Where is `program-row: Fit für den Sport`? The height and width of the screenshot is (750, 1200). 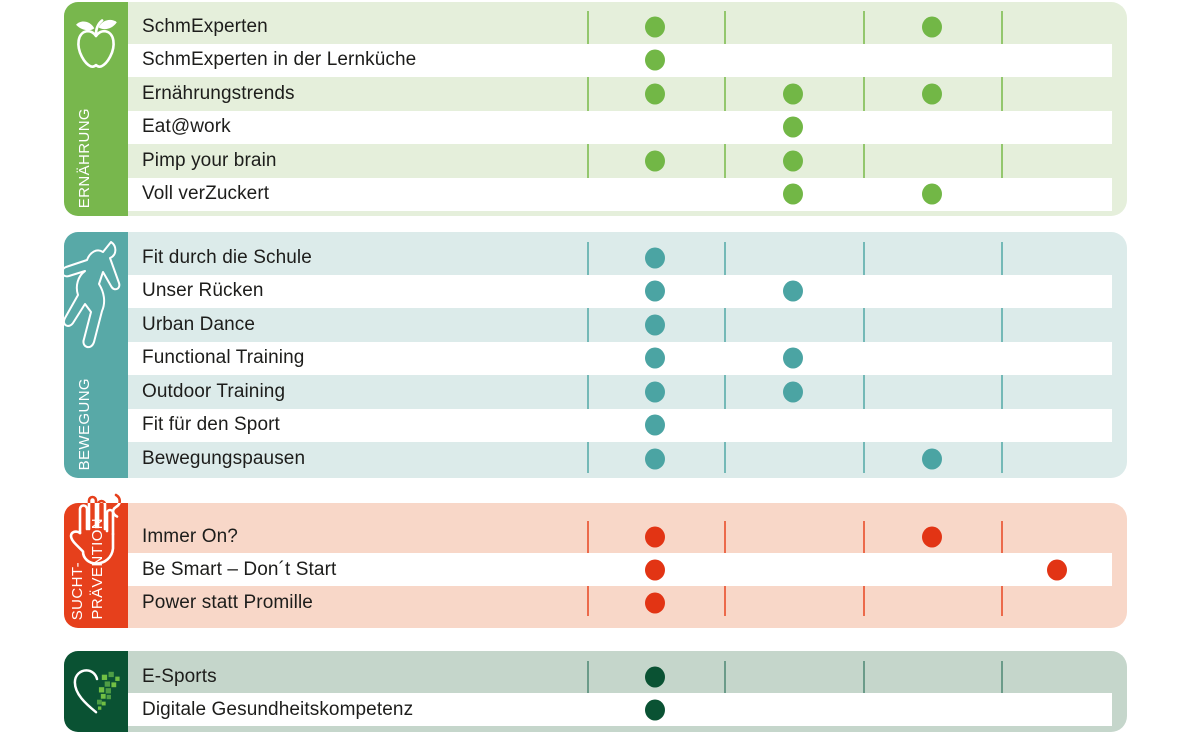
program-row: Fit für den Sport is located at coordinates (620, 425).